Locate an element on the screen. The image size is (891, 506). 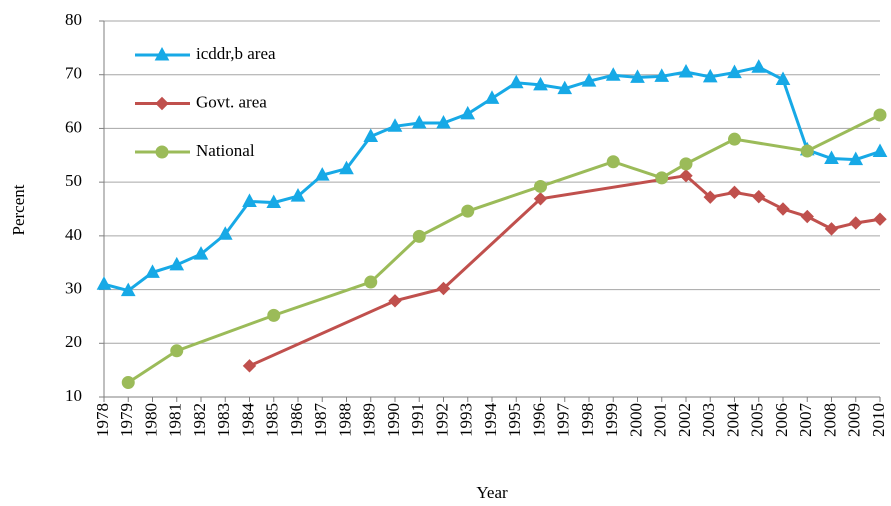
x-tick-label: 2010 is located at coordinates (878, 420).